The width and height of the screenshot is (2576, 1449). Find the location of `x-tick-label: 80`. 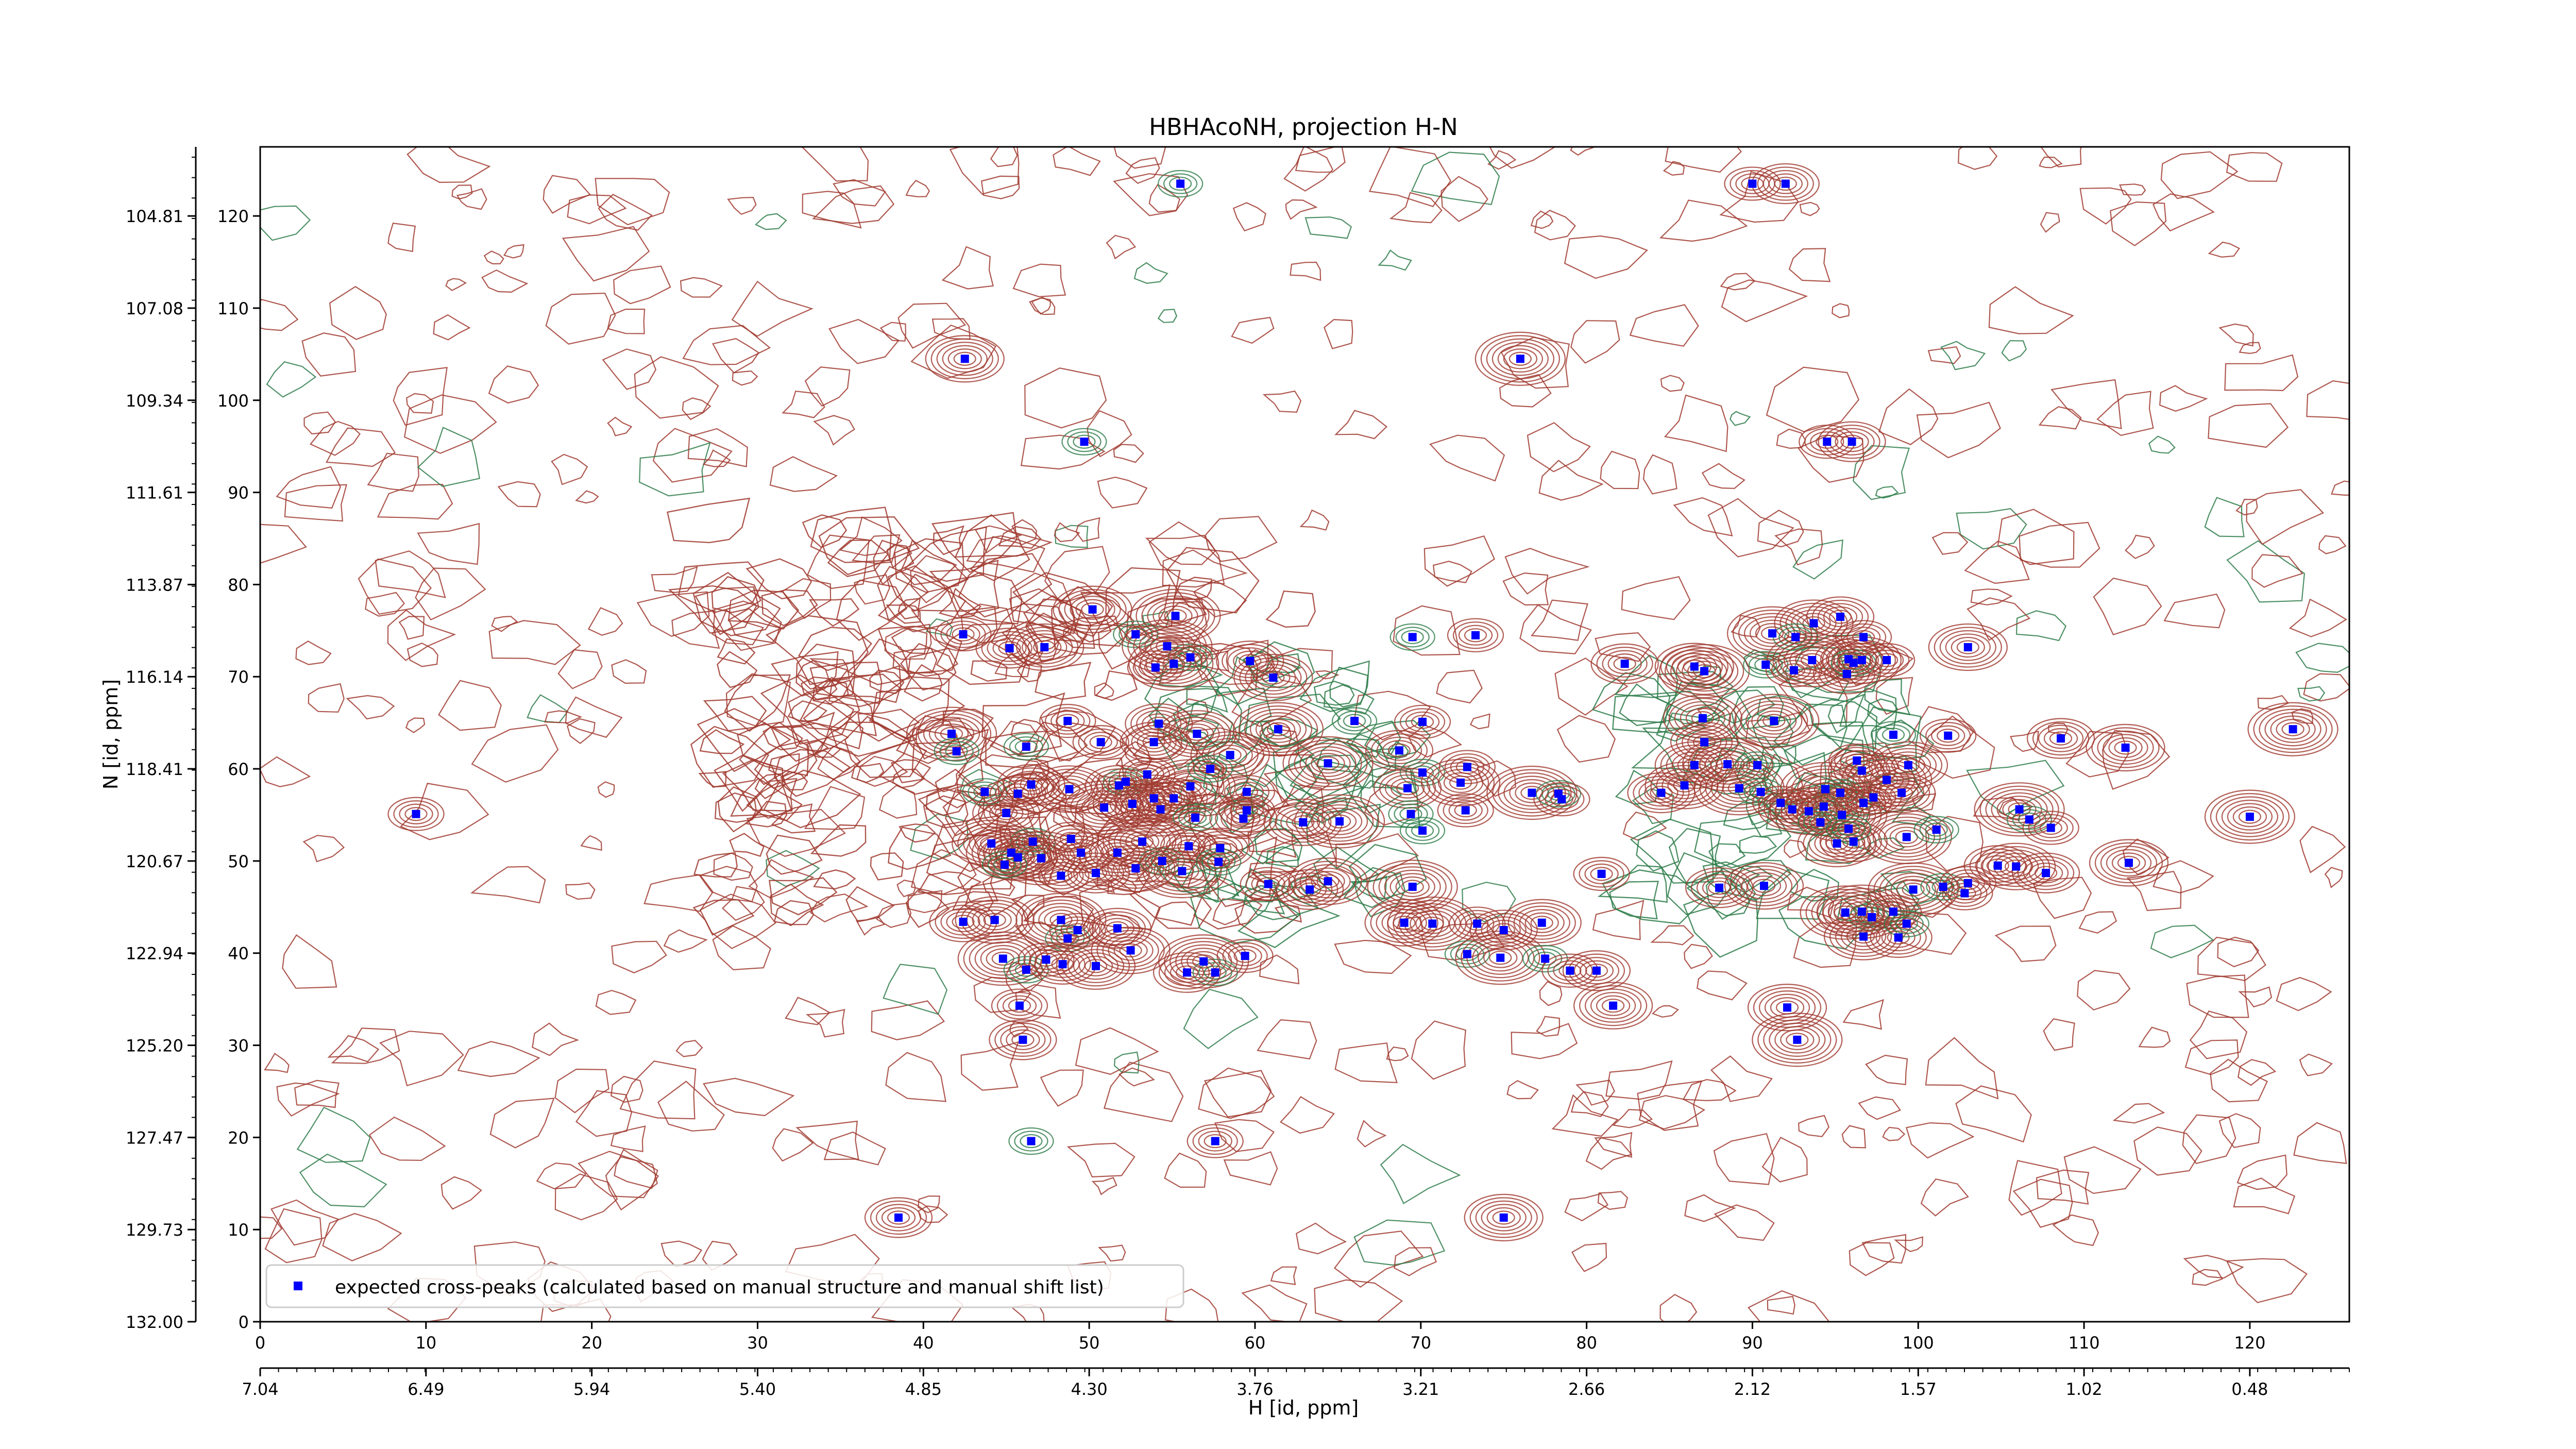

x-tick-label: 80 is located at coordinates (1586, 1343).